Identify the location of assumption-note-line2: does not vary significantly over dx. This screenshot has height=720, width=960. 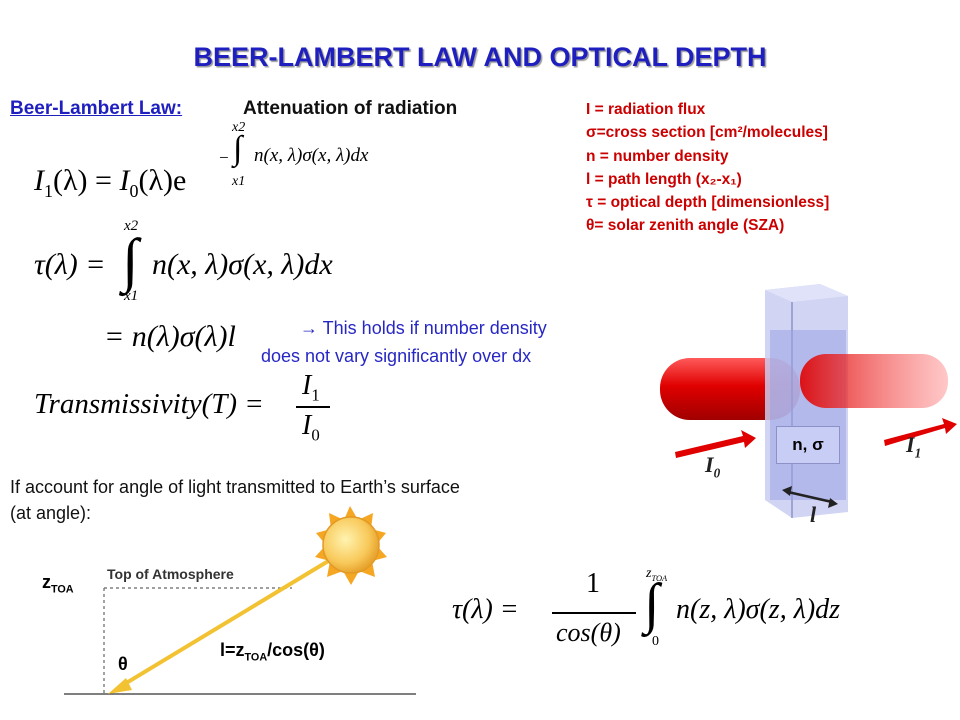
(396, 356).